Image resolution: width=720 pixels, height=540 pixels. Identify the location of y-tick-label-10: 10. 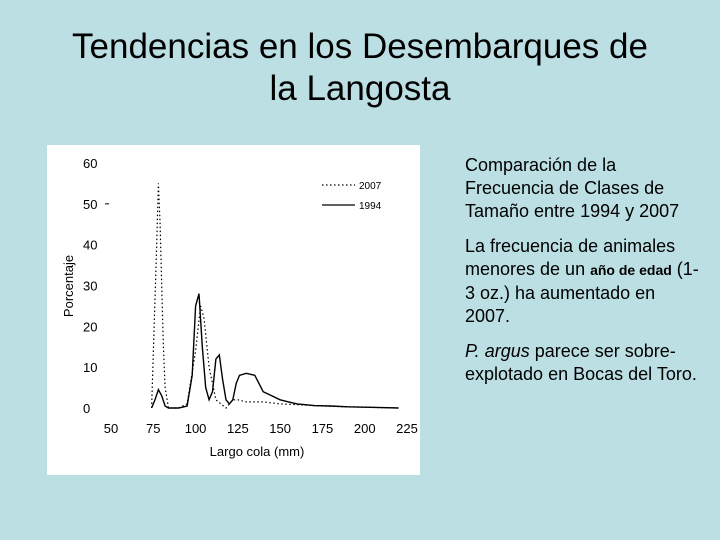
(90, 367).